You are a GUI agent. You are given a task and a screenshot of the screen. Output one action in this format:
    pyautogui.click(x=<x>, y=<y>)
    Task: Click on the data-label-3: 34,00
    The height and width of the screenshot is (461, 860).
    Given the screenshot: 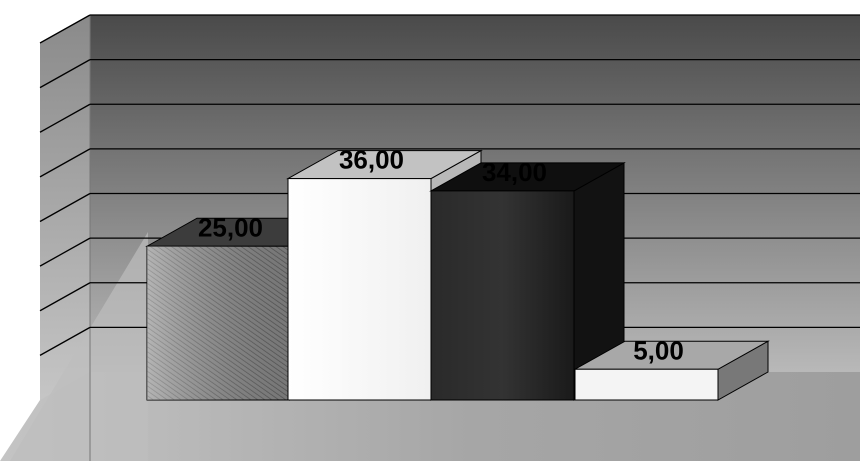 What is the action you would take?
    pyautogui.click(x=514, y=172)
    